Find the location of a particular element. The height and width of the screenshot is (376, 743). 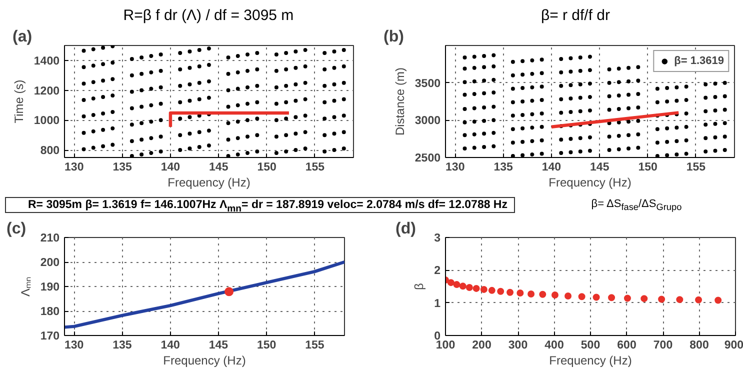

y-tick-label: 1200 is located at coordinates (47, 91).